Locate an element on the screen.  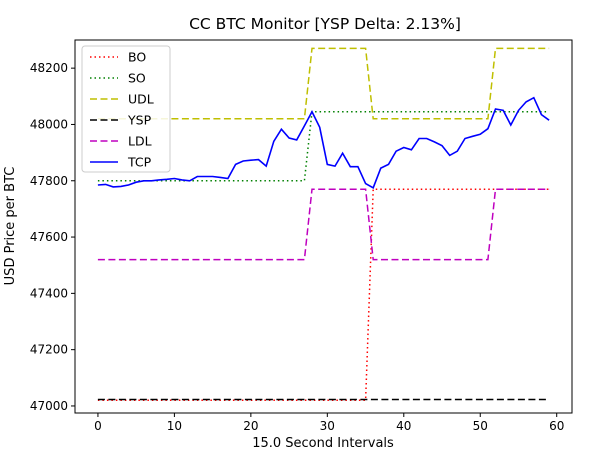
legend: BO SO UDL YSP LDL TCP is located at coordinates (126, 109).